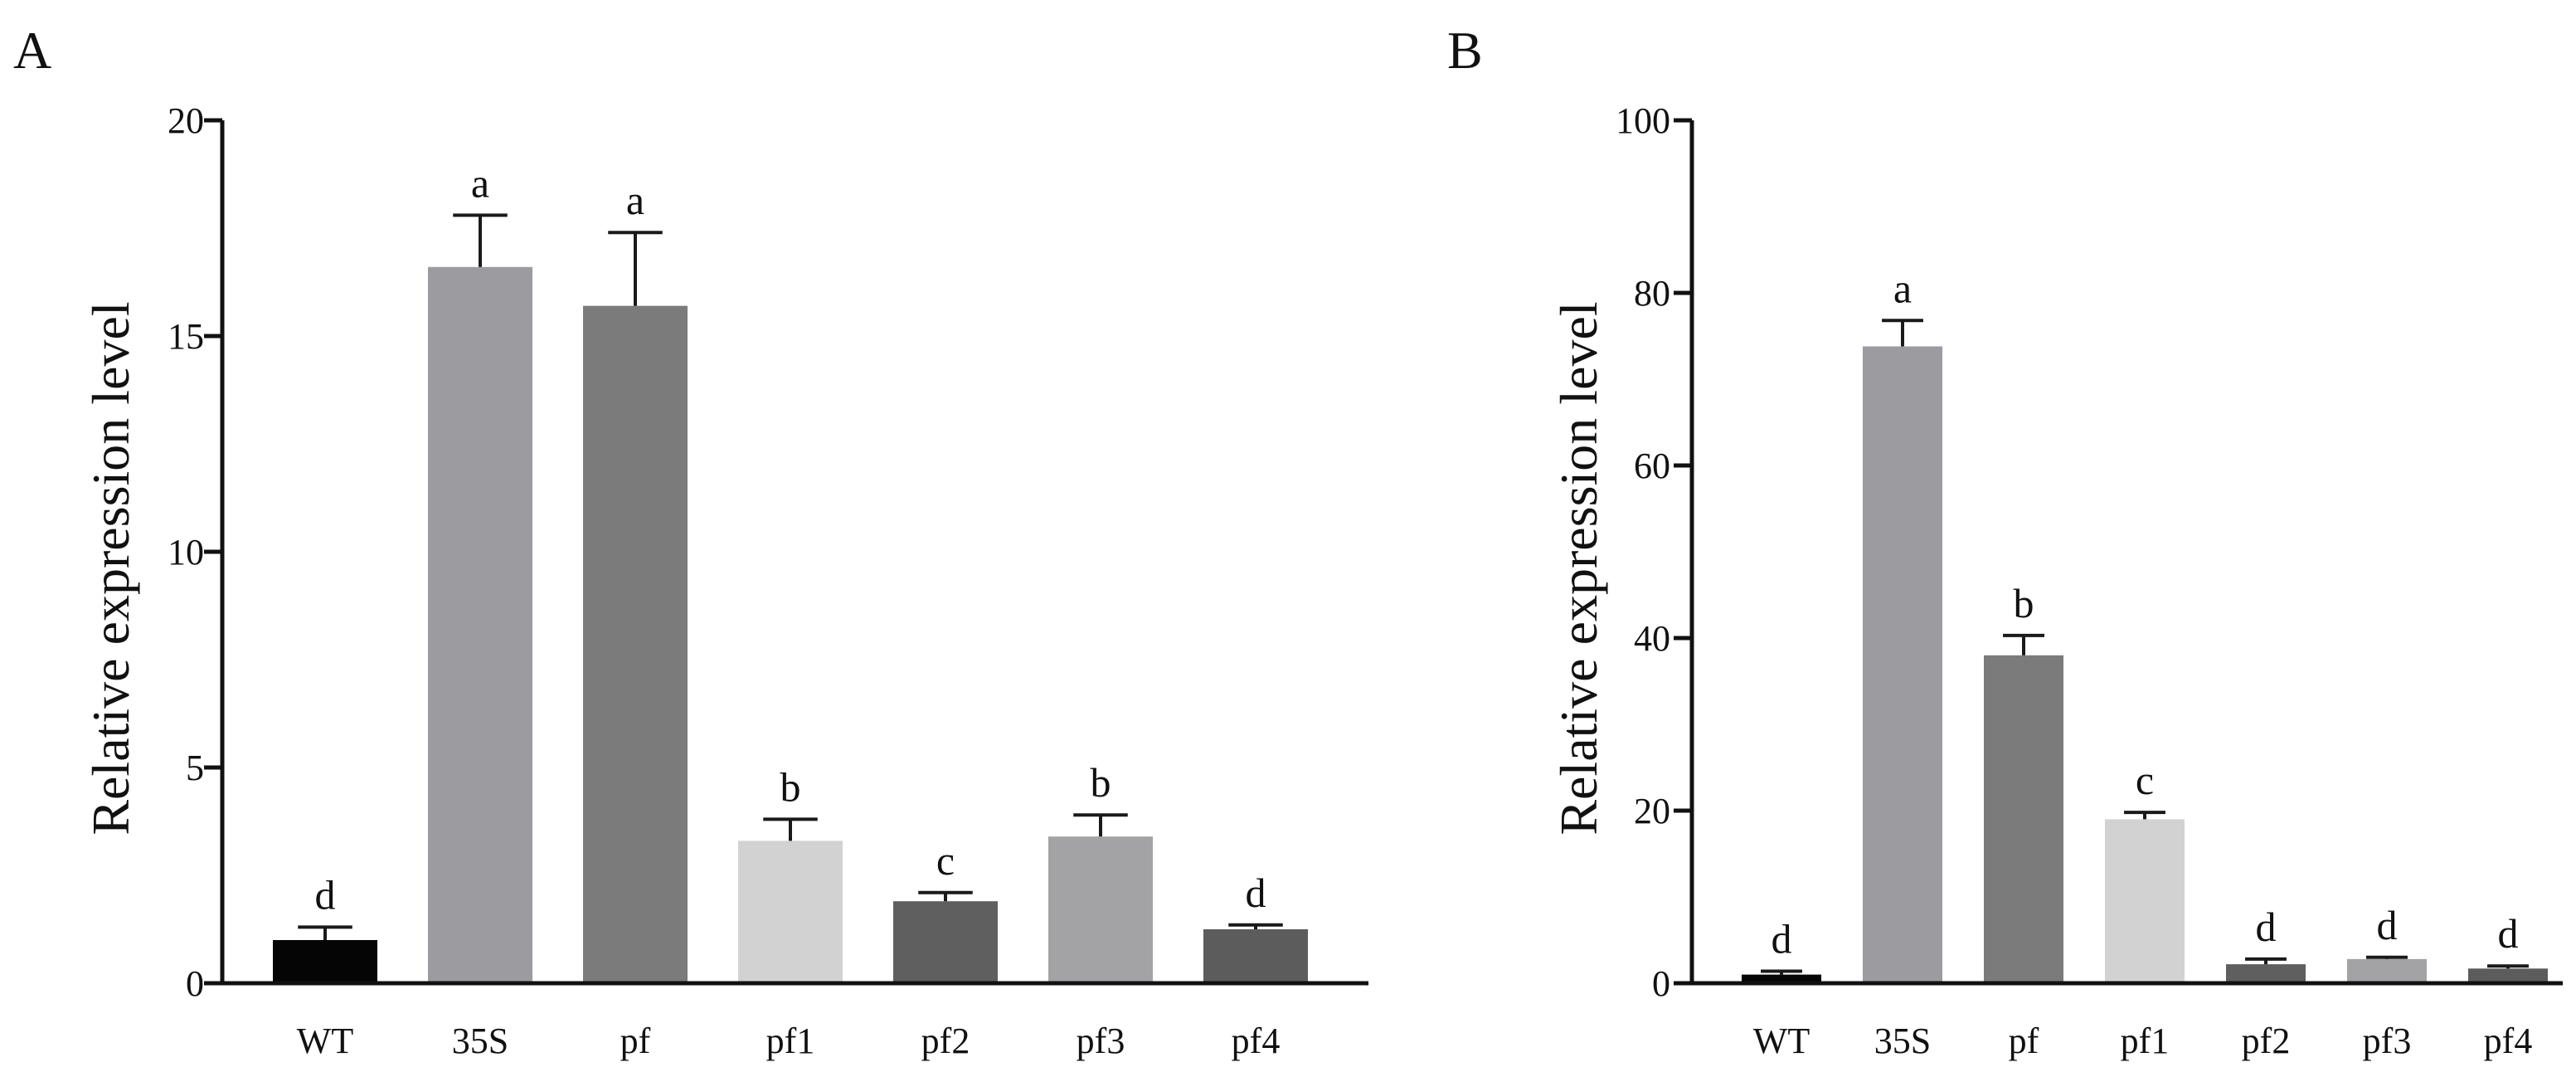 This screenshot has height=1072, width=2576. Describe the element at coordinates (2388, 1041) in the screenshot. I see `panel-b-x-tick-label: pf3` at that location.